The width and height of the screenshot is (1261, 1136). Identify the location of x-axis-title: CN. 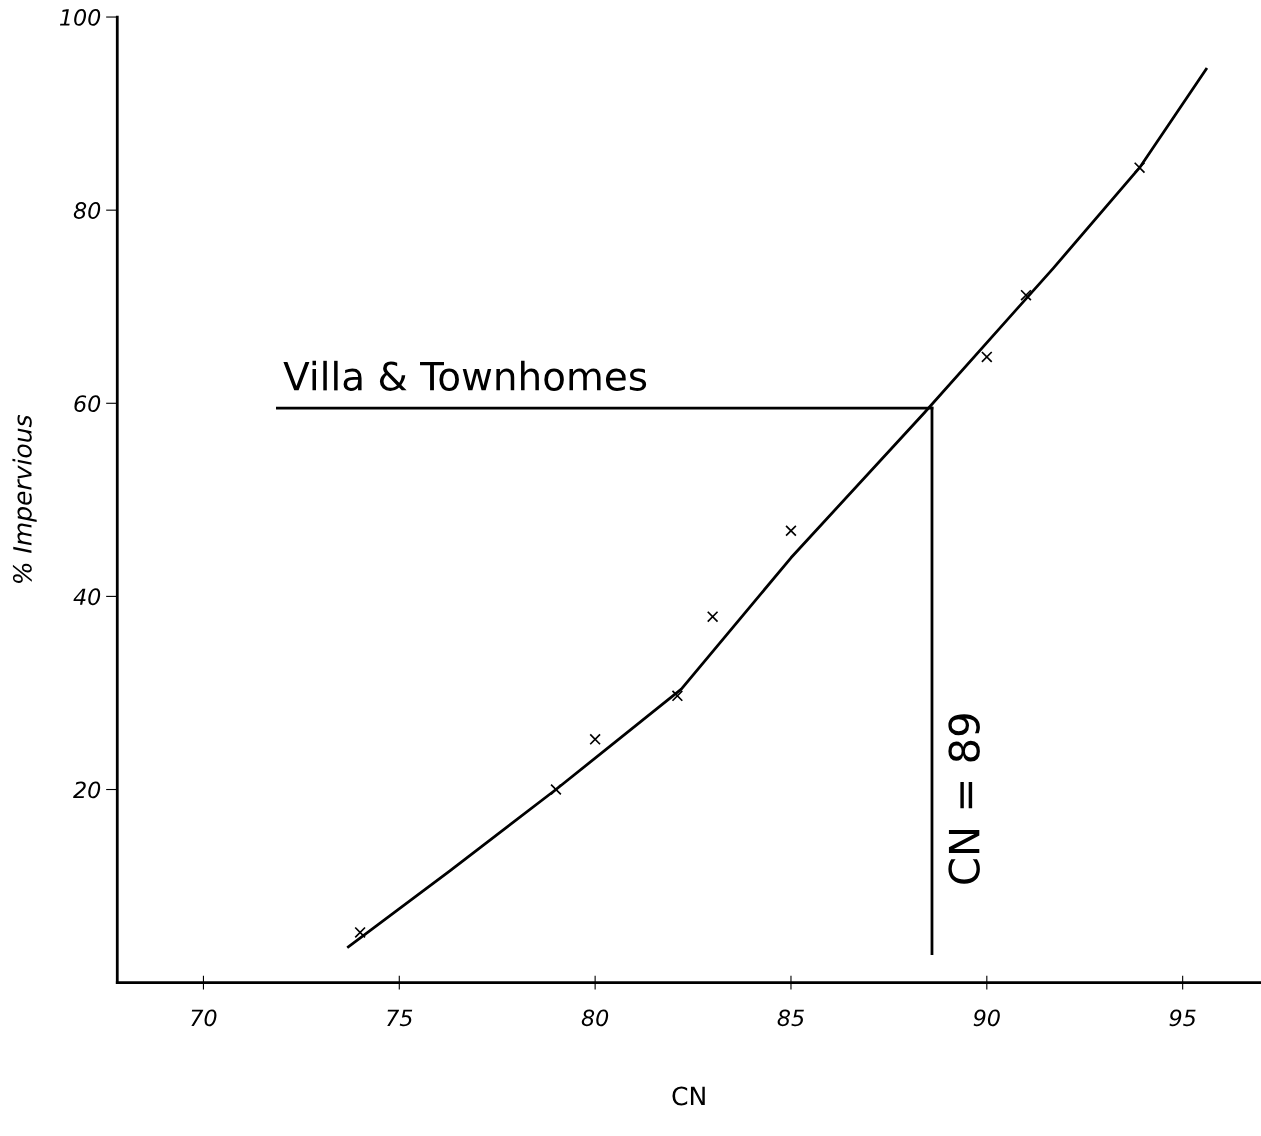
(688, 1096).